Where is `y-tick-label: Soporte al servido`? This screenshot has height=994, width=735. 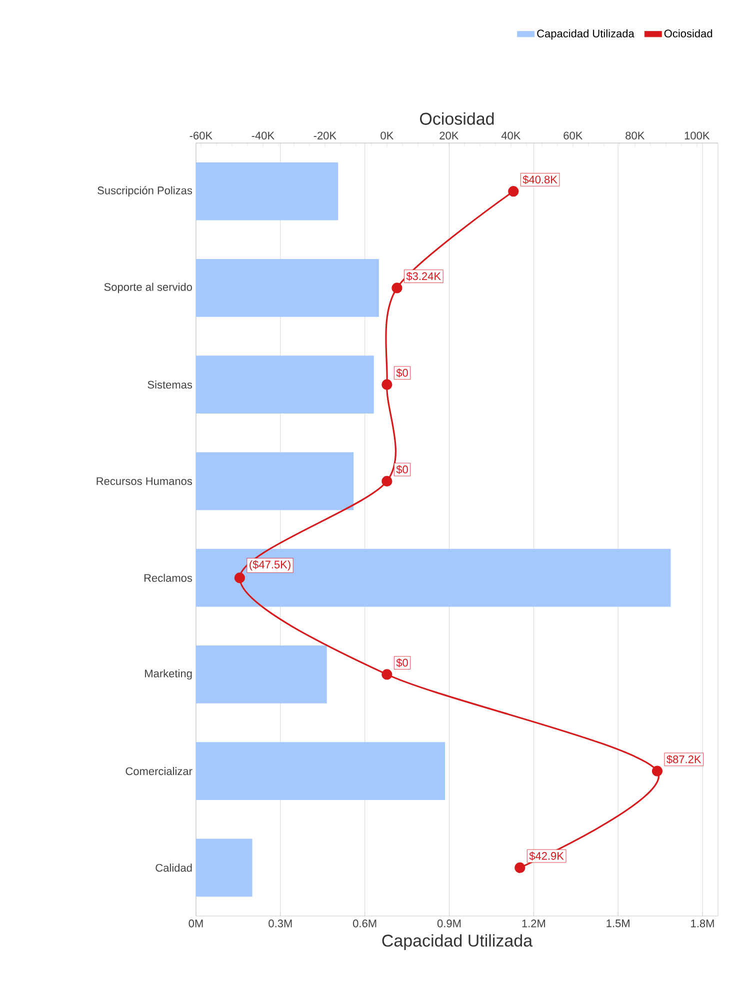 y-tick-label: Soporte al servido is located at coordinates (148, 288).